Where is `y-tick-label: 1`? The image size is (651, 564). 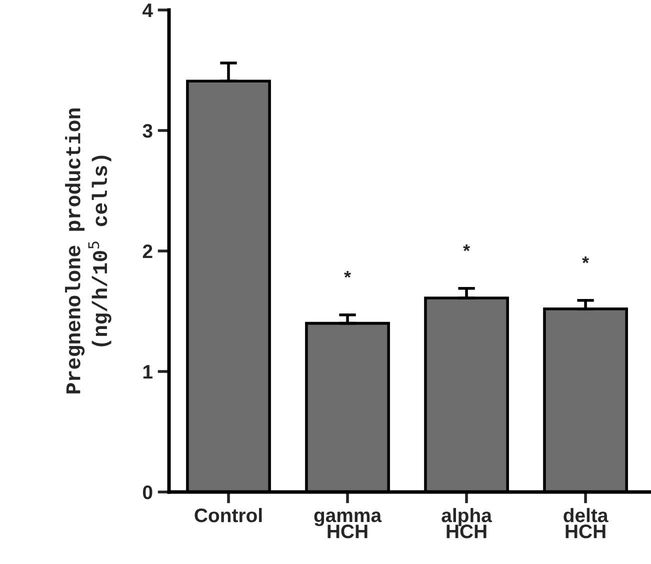 y-tick-label: 1 is located at coordinates (147, 372).